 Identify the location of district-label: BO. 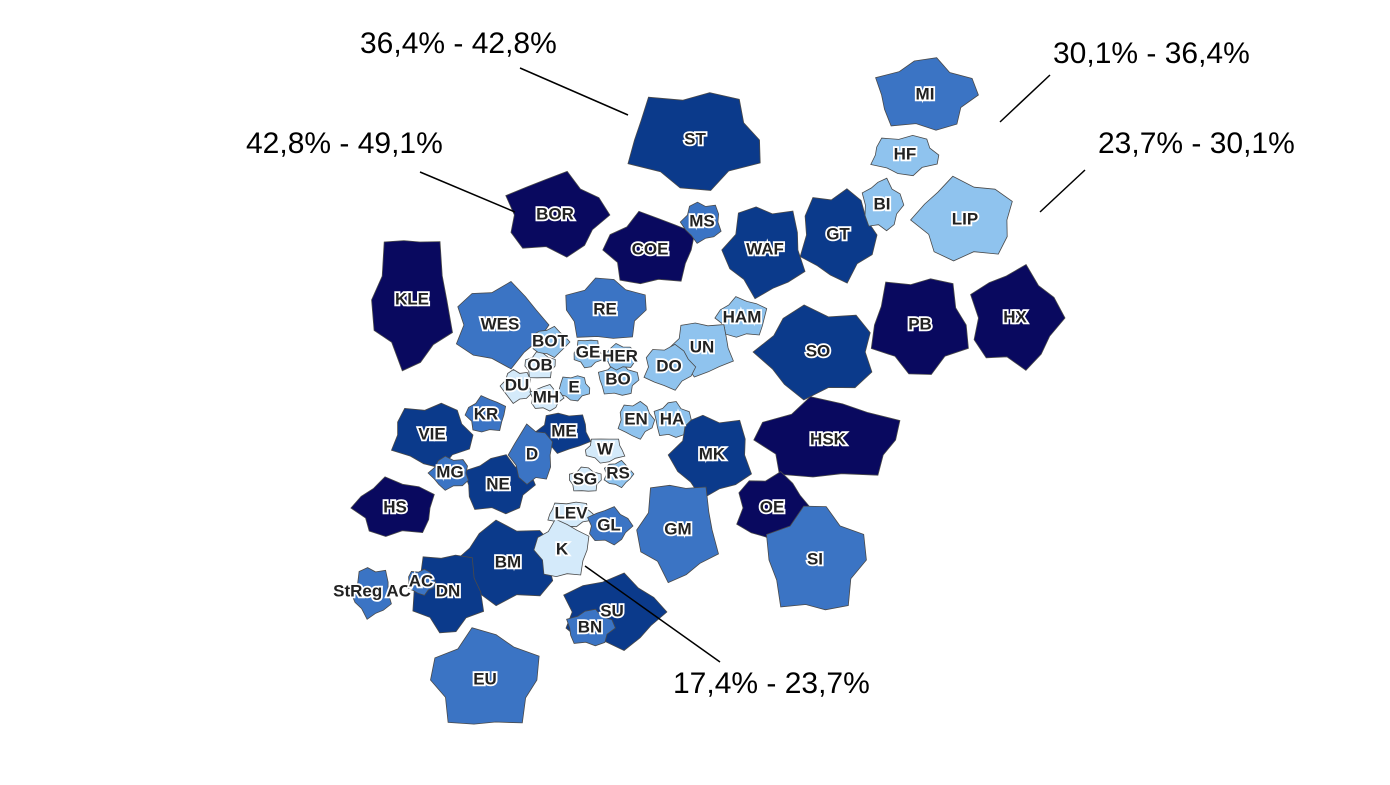
(618, 378).